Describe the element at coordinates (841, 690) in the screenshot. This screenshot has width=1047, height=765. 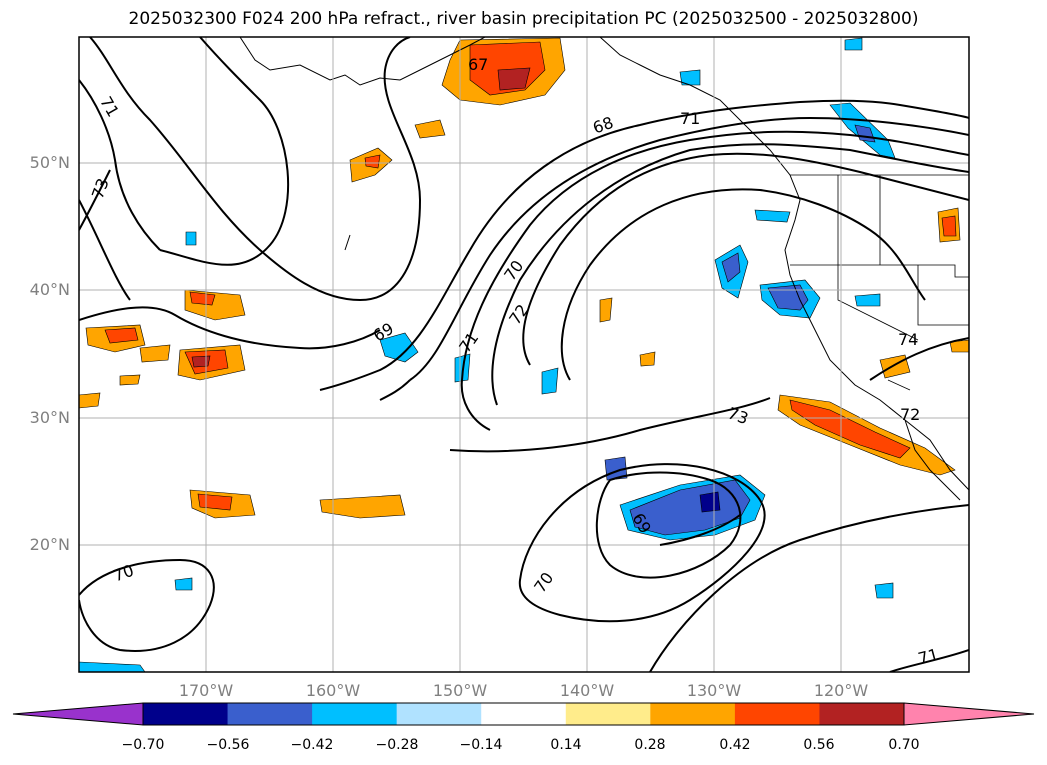
I see `lon-label: 120°W` at that location.